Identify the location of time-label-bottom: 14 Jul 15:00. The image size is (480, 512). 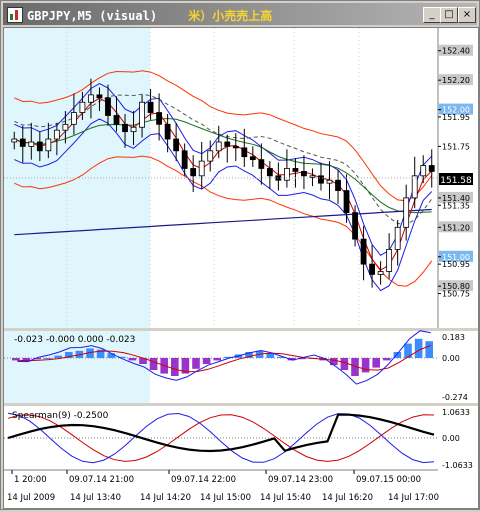
(225, 498).